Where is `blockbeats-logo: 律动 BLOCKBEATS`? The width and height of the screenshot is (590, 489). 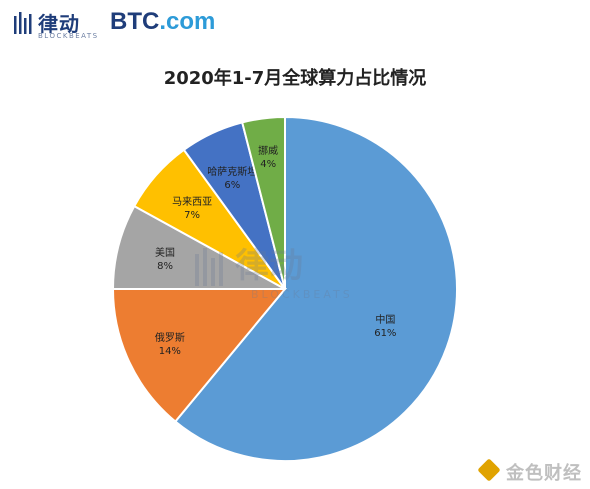 blockbeats-logo: 律动 BLOCKBEATS is located at coordinates (59, 26).